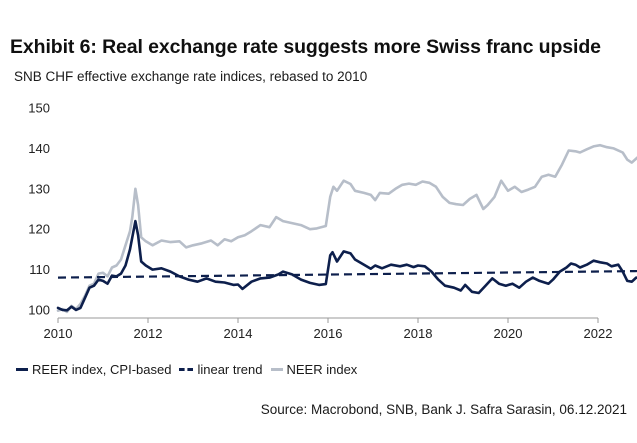 This screenshot has height=443, width=637. Describe the element at coordinates (238, 333) in the screenshot. I see `x-tick-label-2014: 2014` at that location.